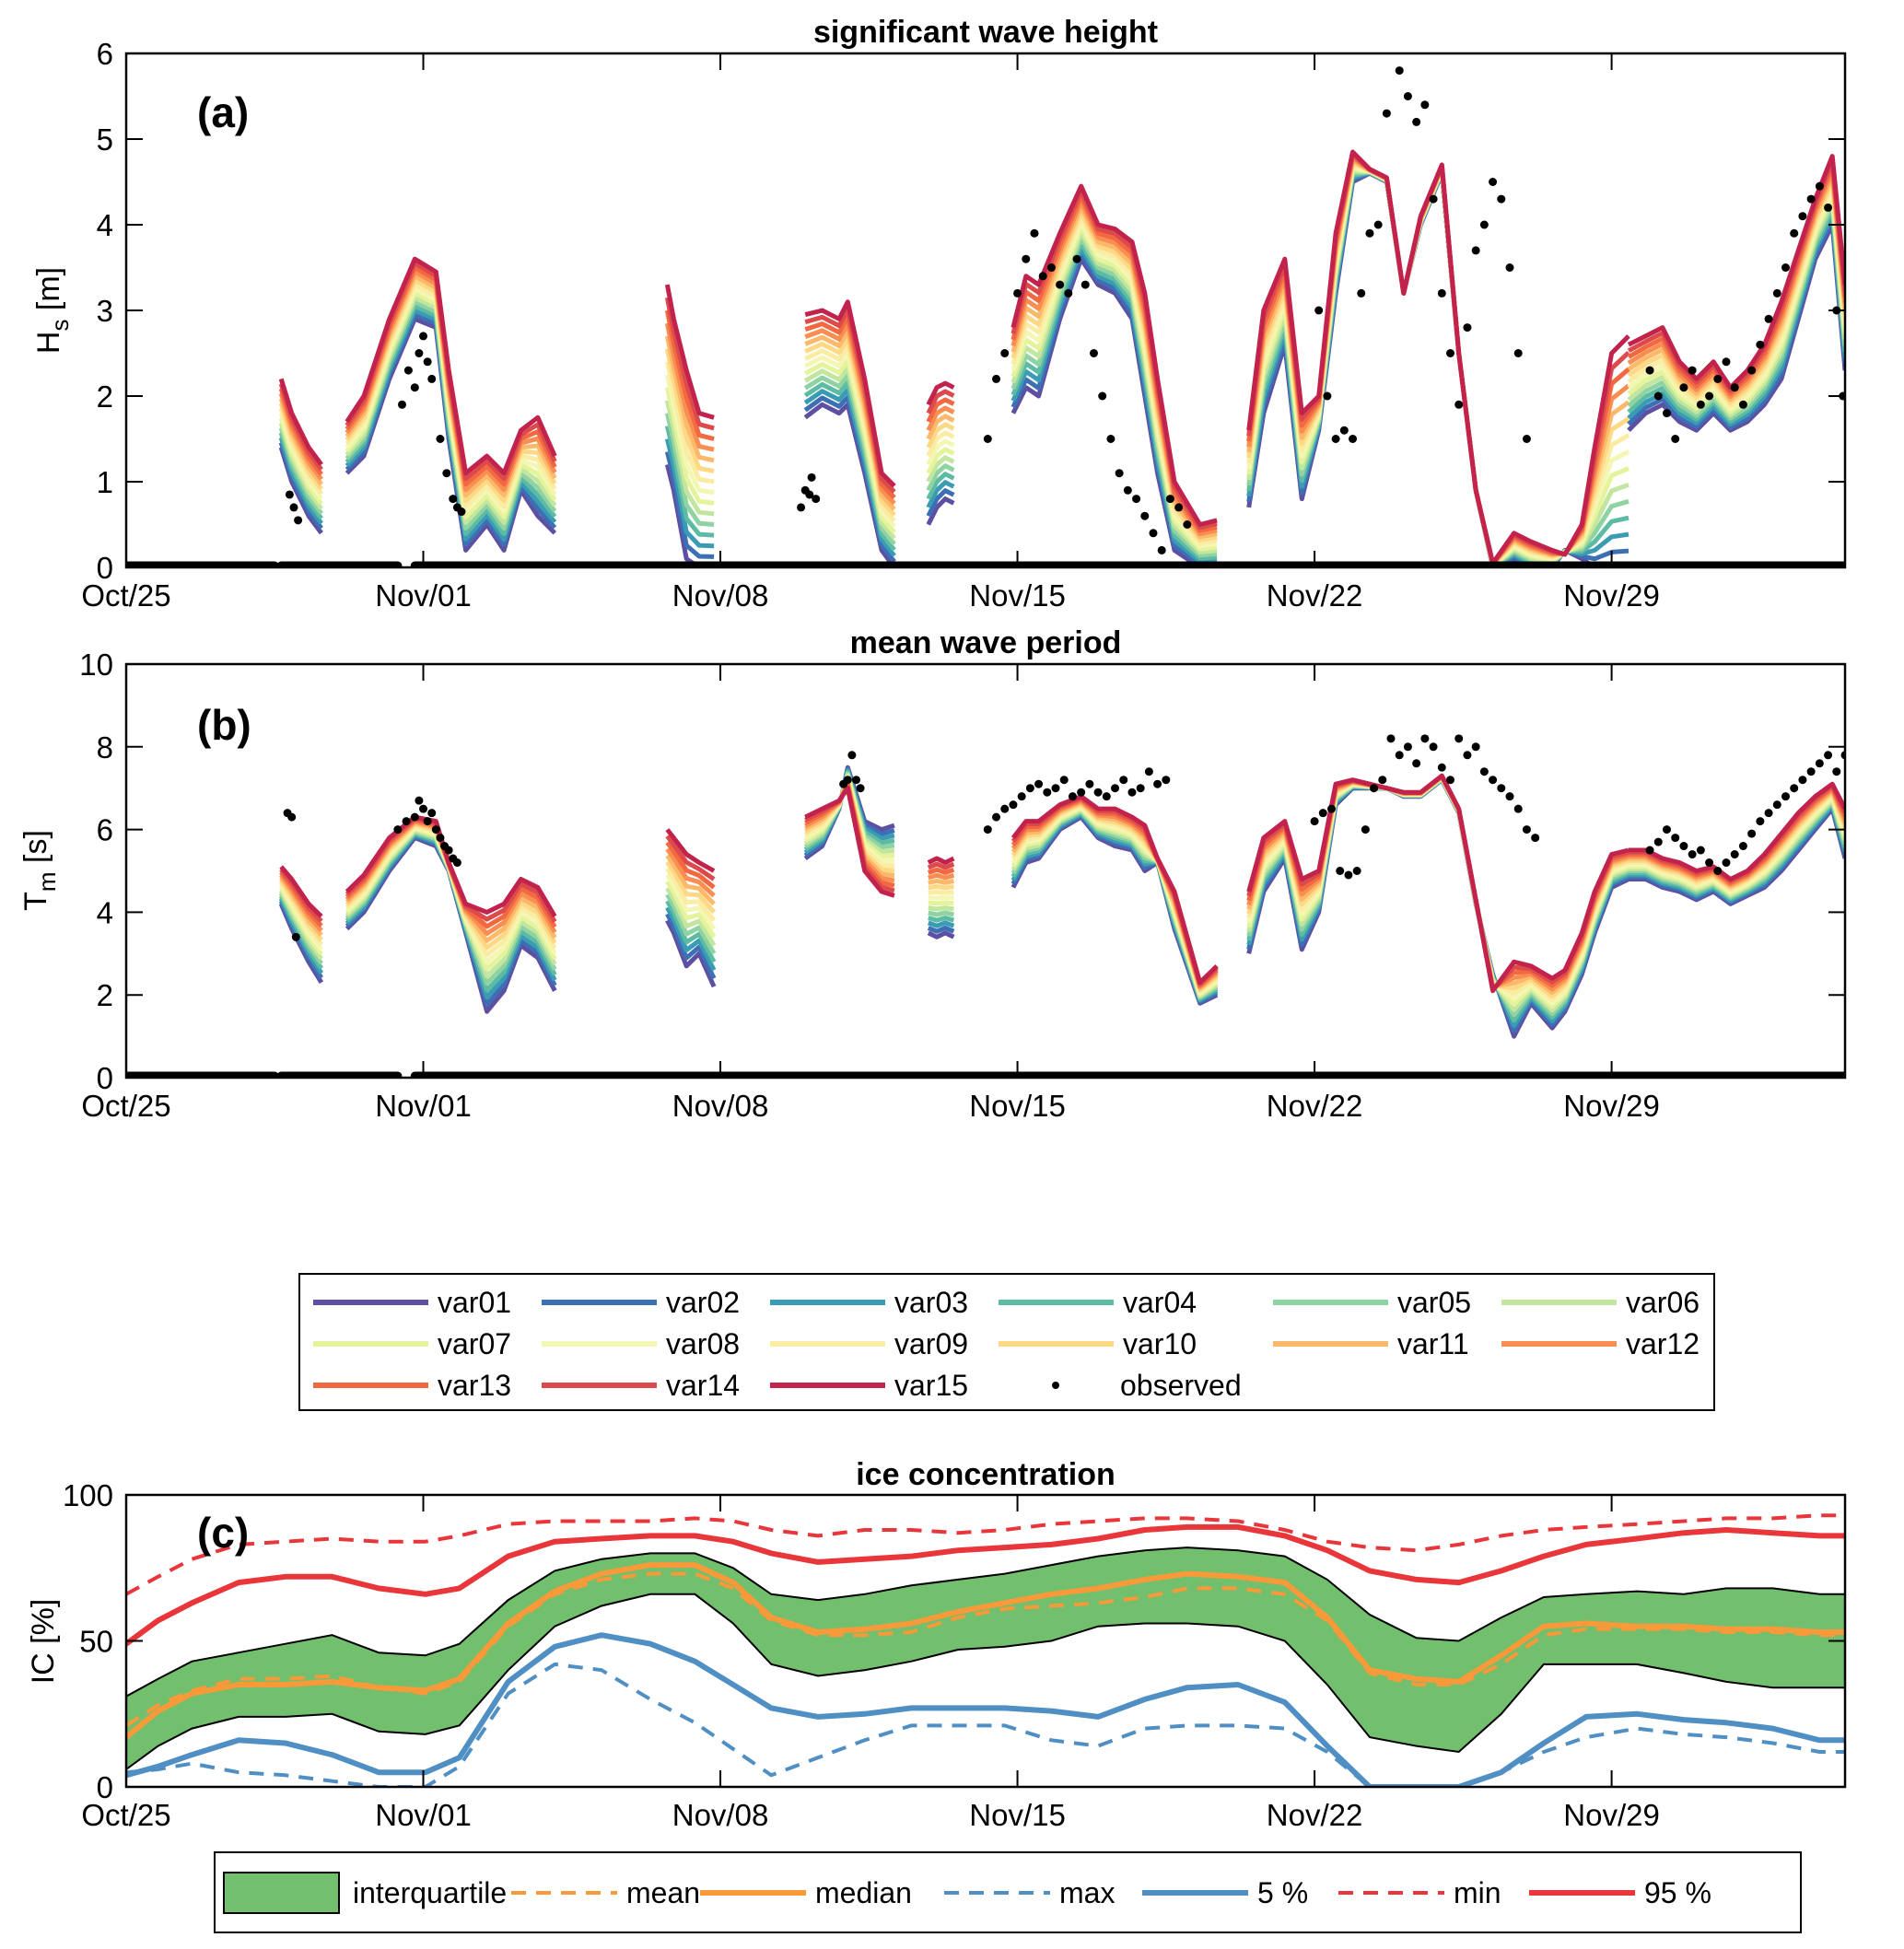  Describe the element at coordinates (703, 1343) in the screenshot. I see `legend-label-var08: var08` at that location.